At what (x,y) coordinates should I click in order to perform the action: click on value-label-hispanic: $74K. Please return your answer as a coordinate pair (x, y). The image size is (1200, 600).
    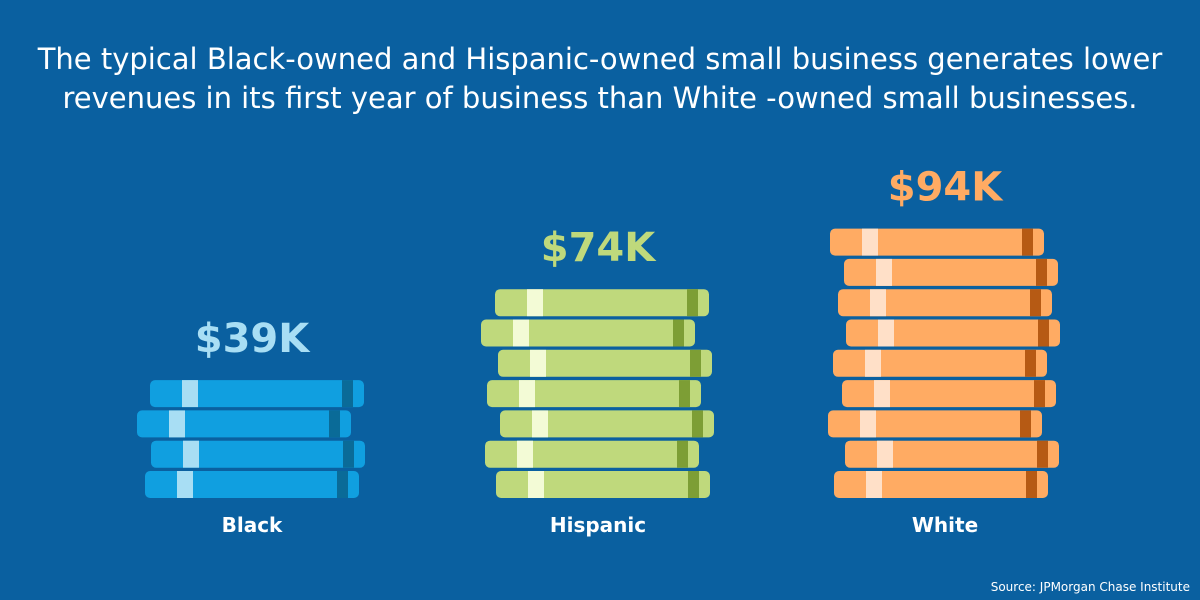
    Looking at the image, I should click on (599, 248).